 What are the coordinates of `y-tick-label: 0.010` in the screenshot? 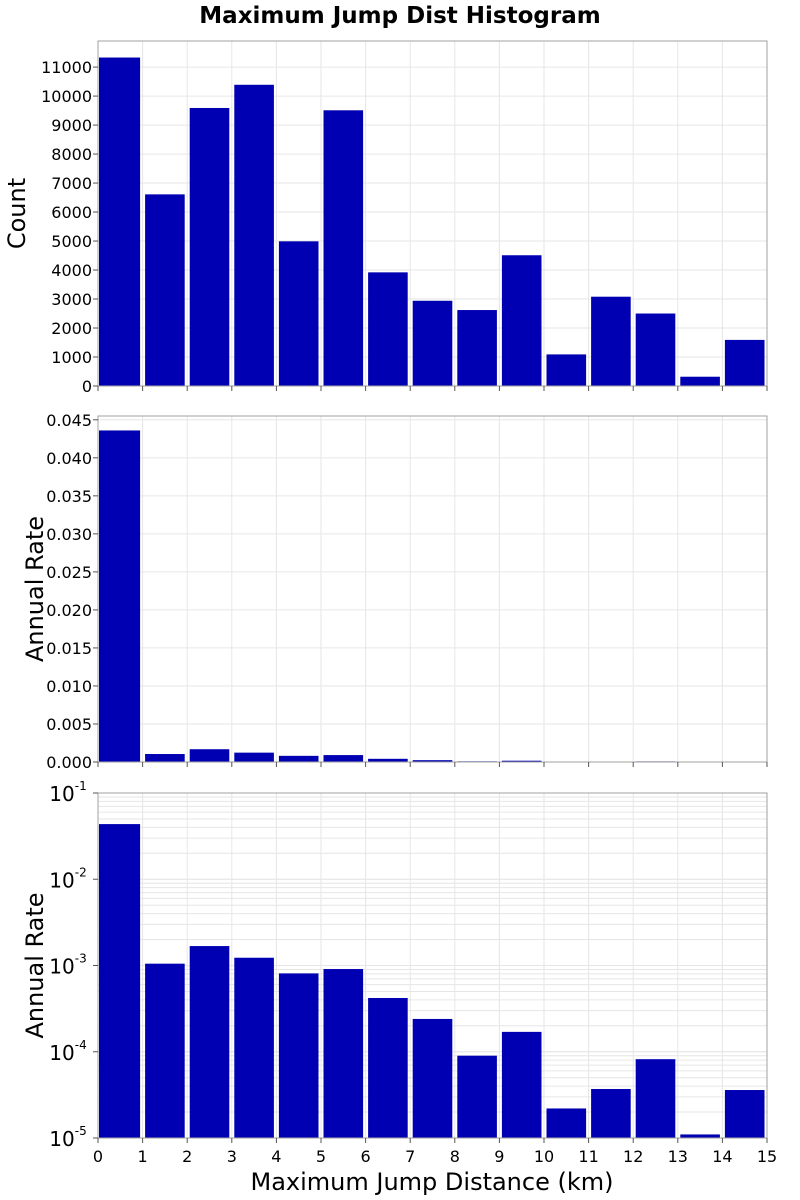 It's located at (69, 686).